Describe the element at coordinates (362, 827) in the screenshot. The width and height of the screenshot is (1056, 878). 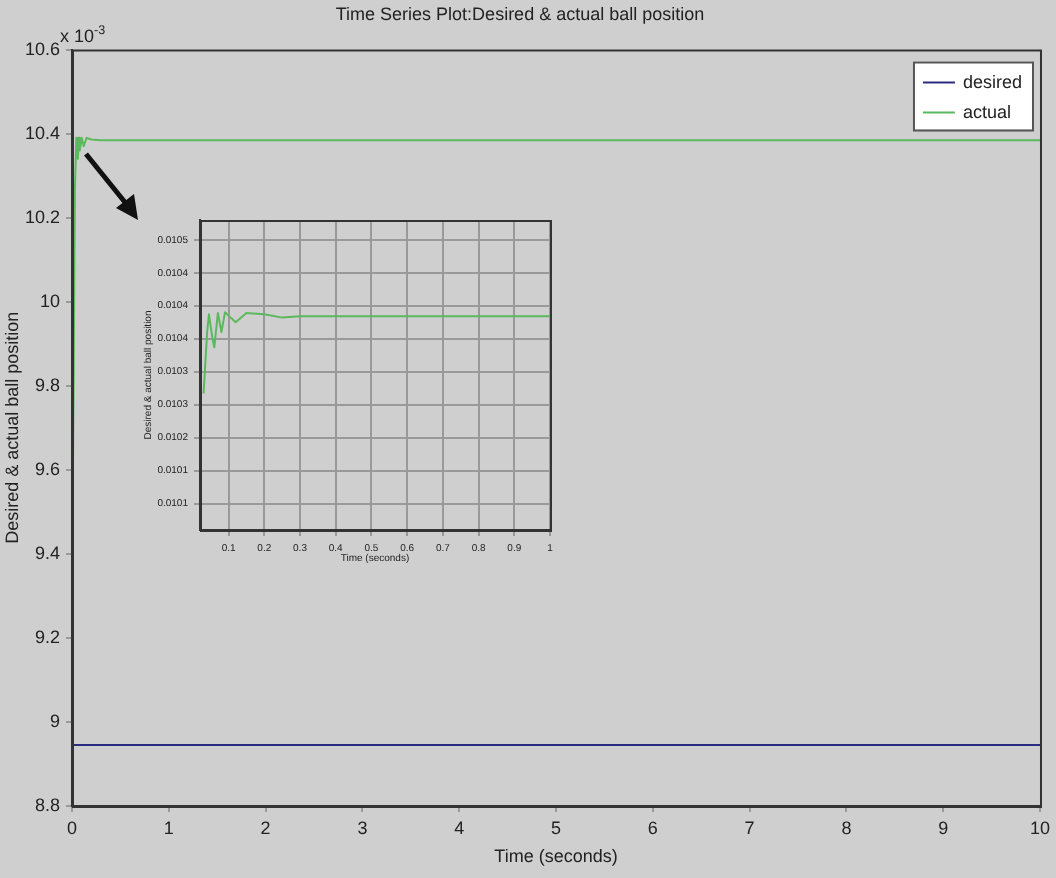
I see `x-tick-label: 3` at that location.